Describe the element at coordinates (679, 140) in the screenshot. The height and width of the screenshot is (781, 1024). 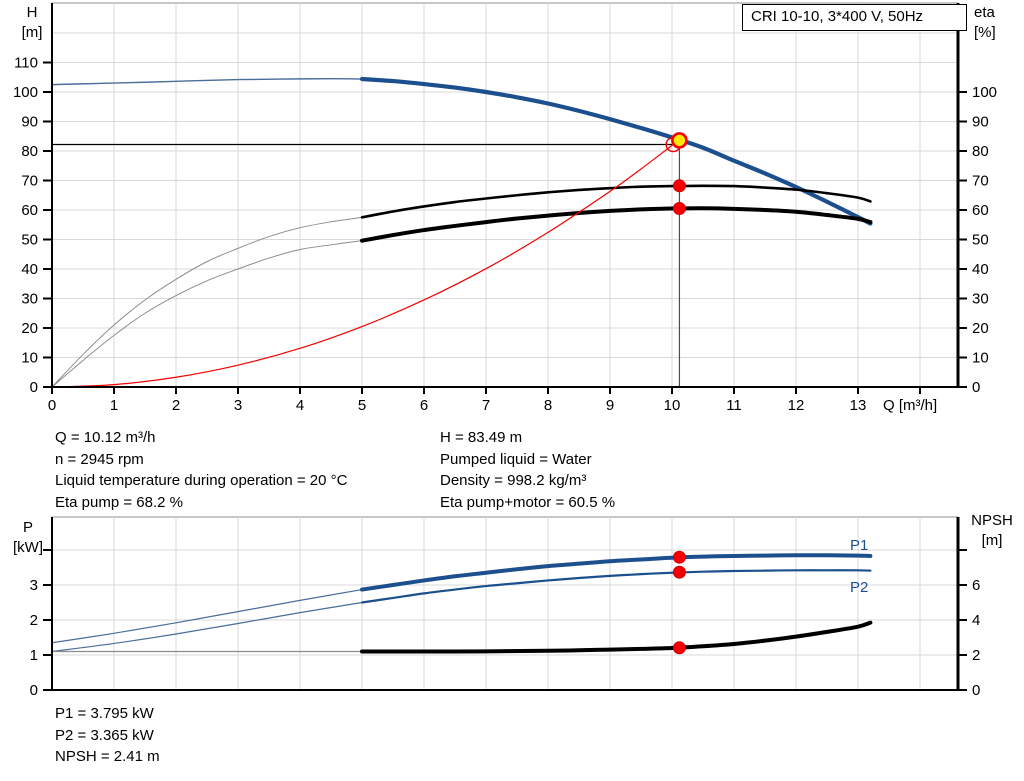
I see `duty-point` at that location.